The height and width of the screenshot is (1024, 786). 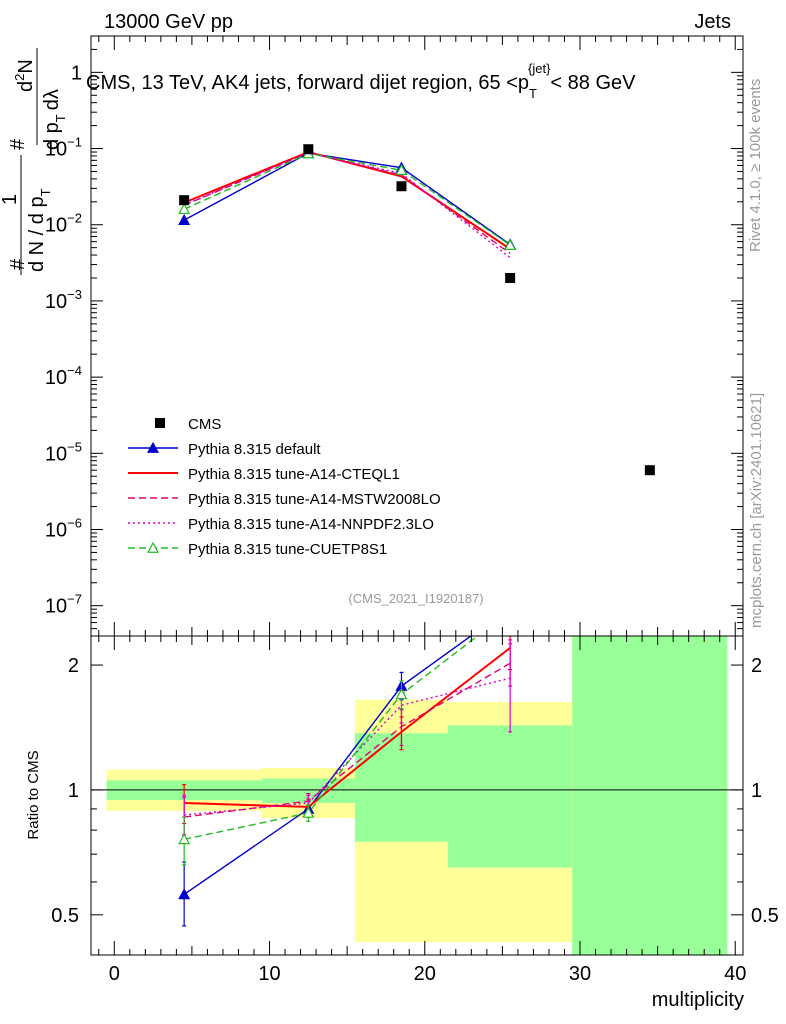 What do you see at coordinates (56, 378) in the screenshot?
I see `main-ytick-base-4: 10` at bounding box center [56, 378].